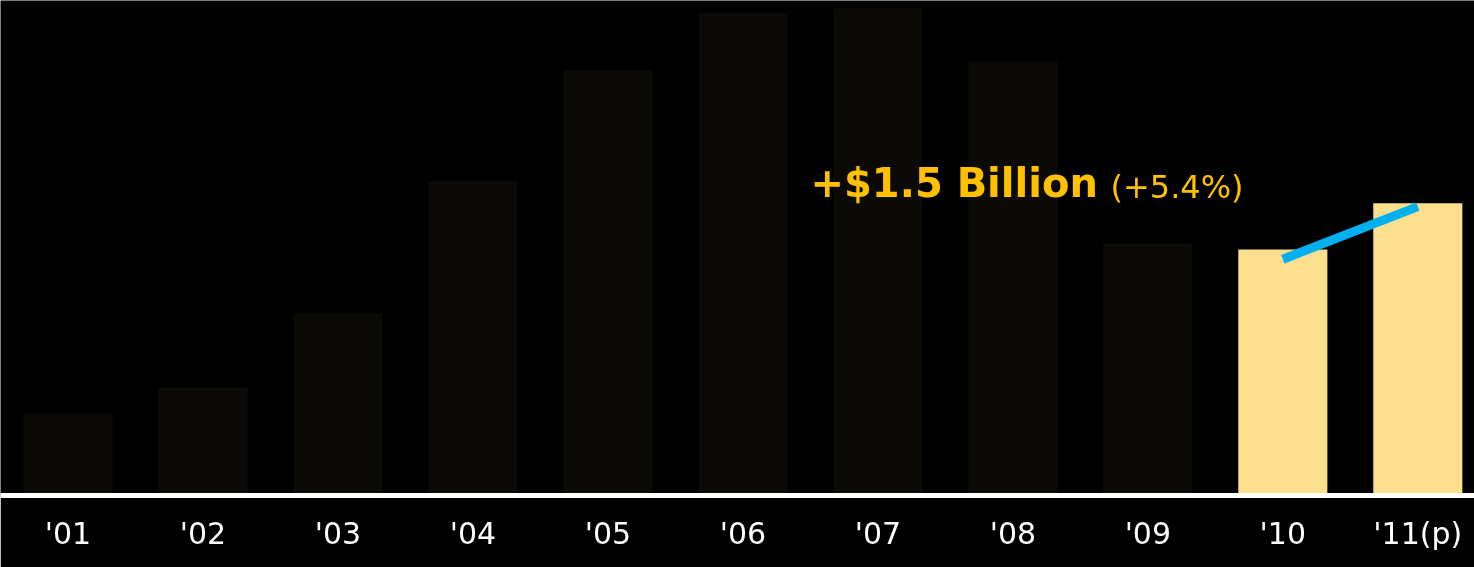  Describe the element at coordinates (203, 533) in the screenshot. I see `x-tick-label: '02` at that location.